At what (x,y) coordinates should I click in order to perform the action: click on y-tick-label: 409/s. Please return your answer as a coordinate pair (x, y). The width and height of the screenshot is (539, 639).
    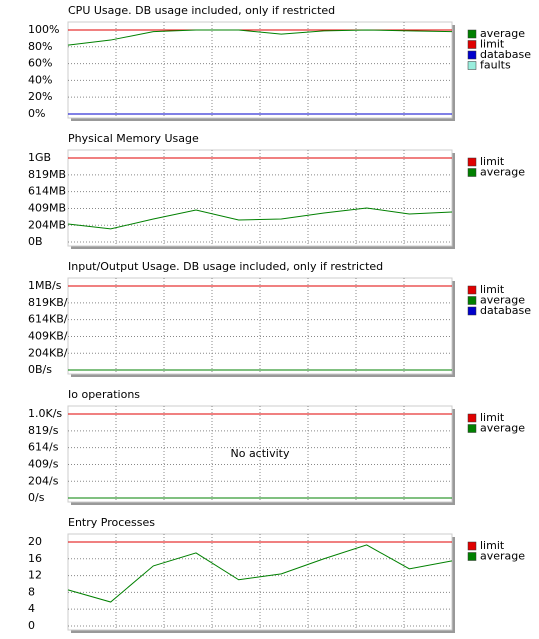
    Looking at the image, I should click on (43, 463).